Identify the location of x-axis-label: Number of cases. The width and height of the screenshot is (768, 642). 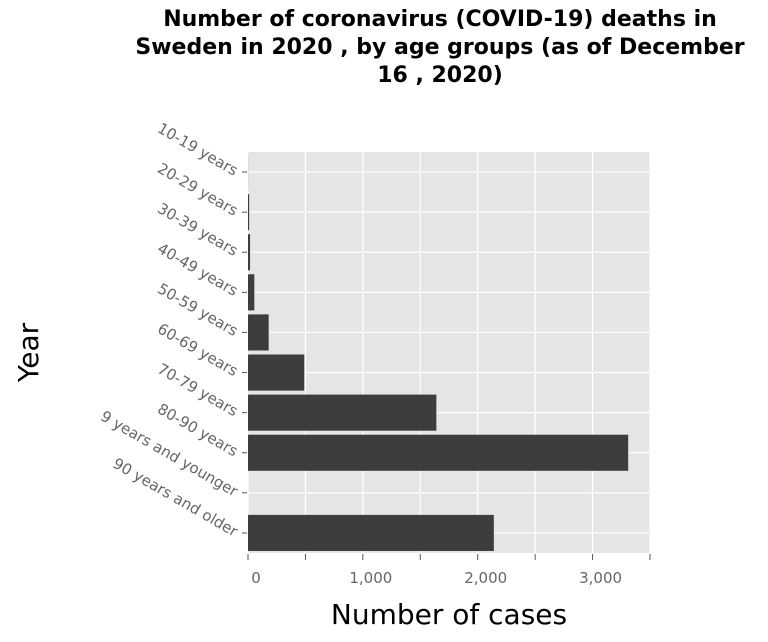
(449, 614).